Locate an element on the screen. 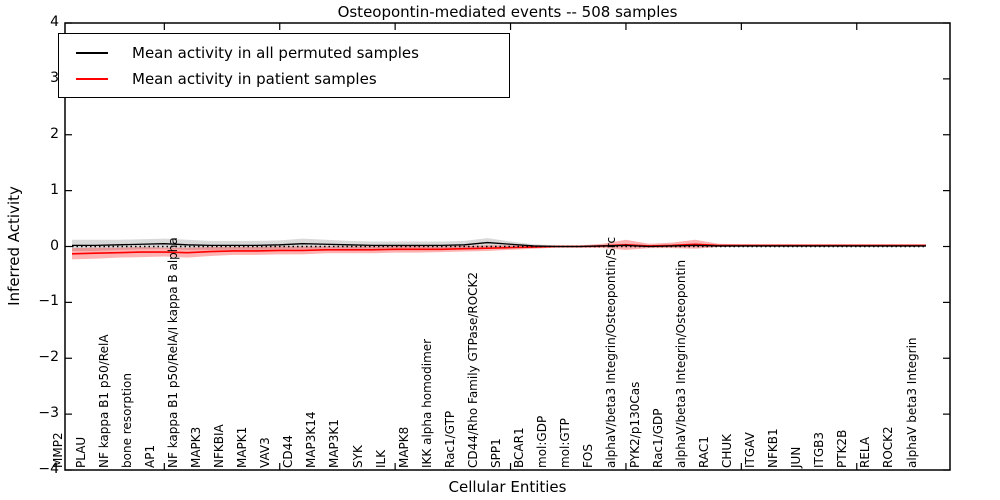  x-category-label: ITGB3 is located at coordinates (819, 449).